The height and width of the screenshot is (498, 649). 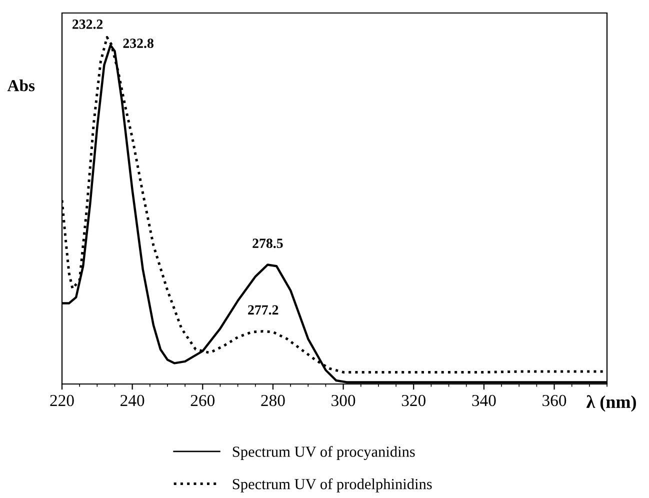 I want to click on legend-label: Spectrum UV of prodelphinidins, so click(x=332, y=485).